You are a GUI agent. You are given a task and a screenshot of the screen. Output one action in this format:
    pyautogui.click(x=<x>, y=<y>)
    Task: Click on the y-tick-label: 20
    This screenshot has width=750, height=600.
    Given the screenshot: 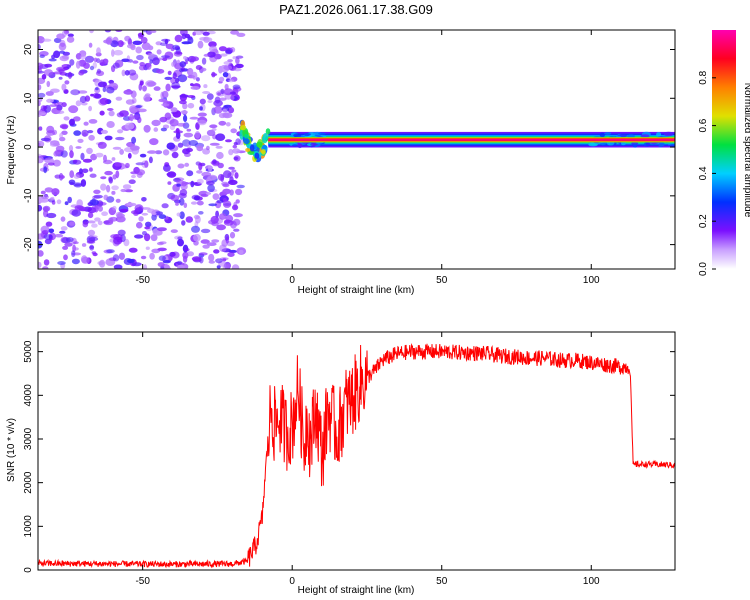 What is the action you would take?
    pyautogui.click(x=28, y=50)
    